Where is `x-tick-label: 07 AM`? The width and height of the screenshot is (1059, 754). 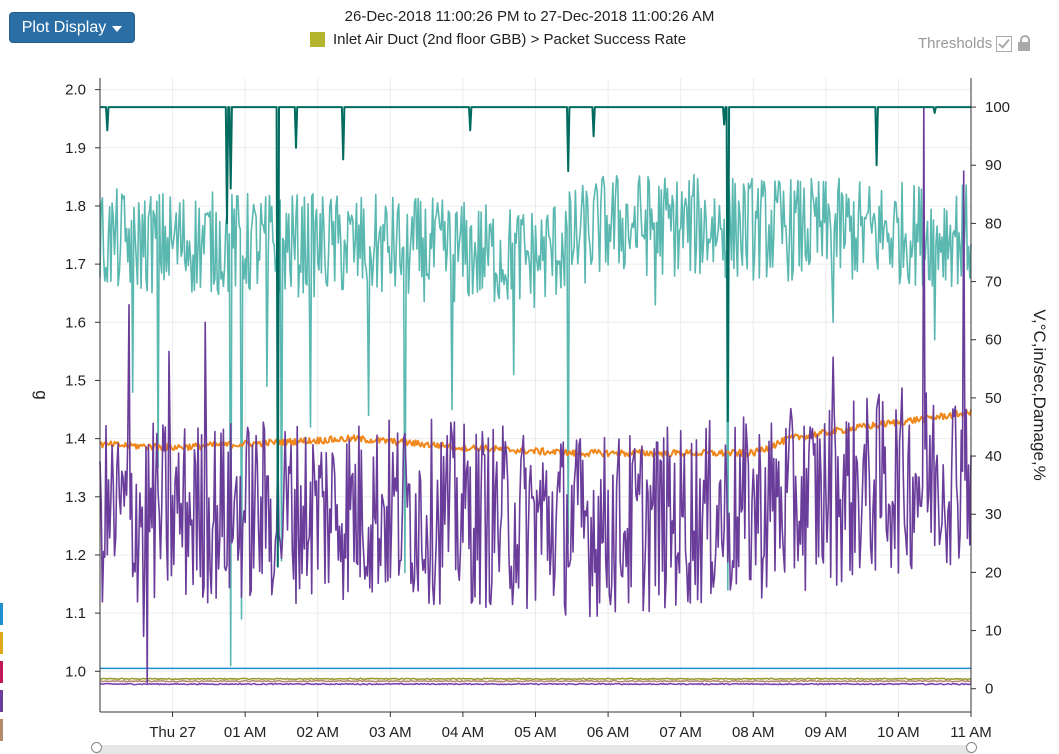
x-tick-label: 07 AM is located at coordinates (680, 732).